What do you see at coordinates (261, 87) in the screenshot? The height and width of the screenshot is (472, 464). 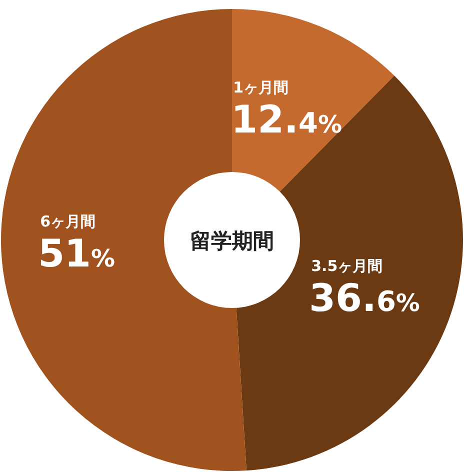 I see `slice-label: 1ヶ月間` at bounding box center [261, 87].